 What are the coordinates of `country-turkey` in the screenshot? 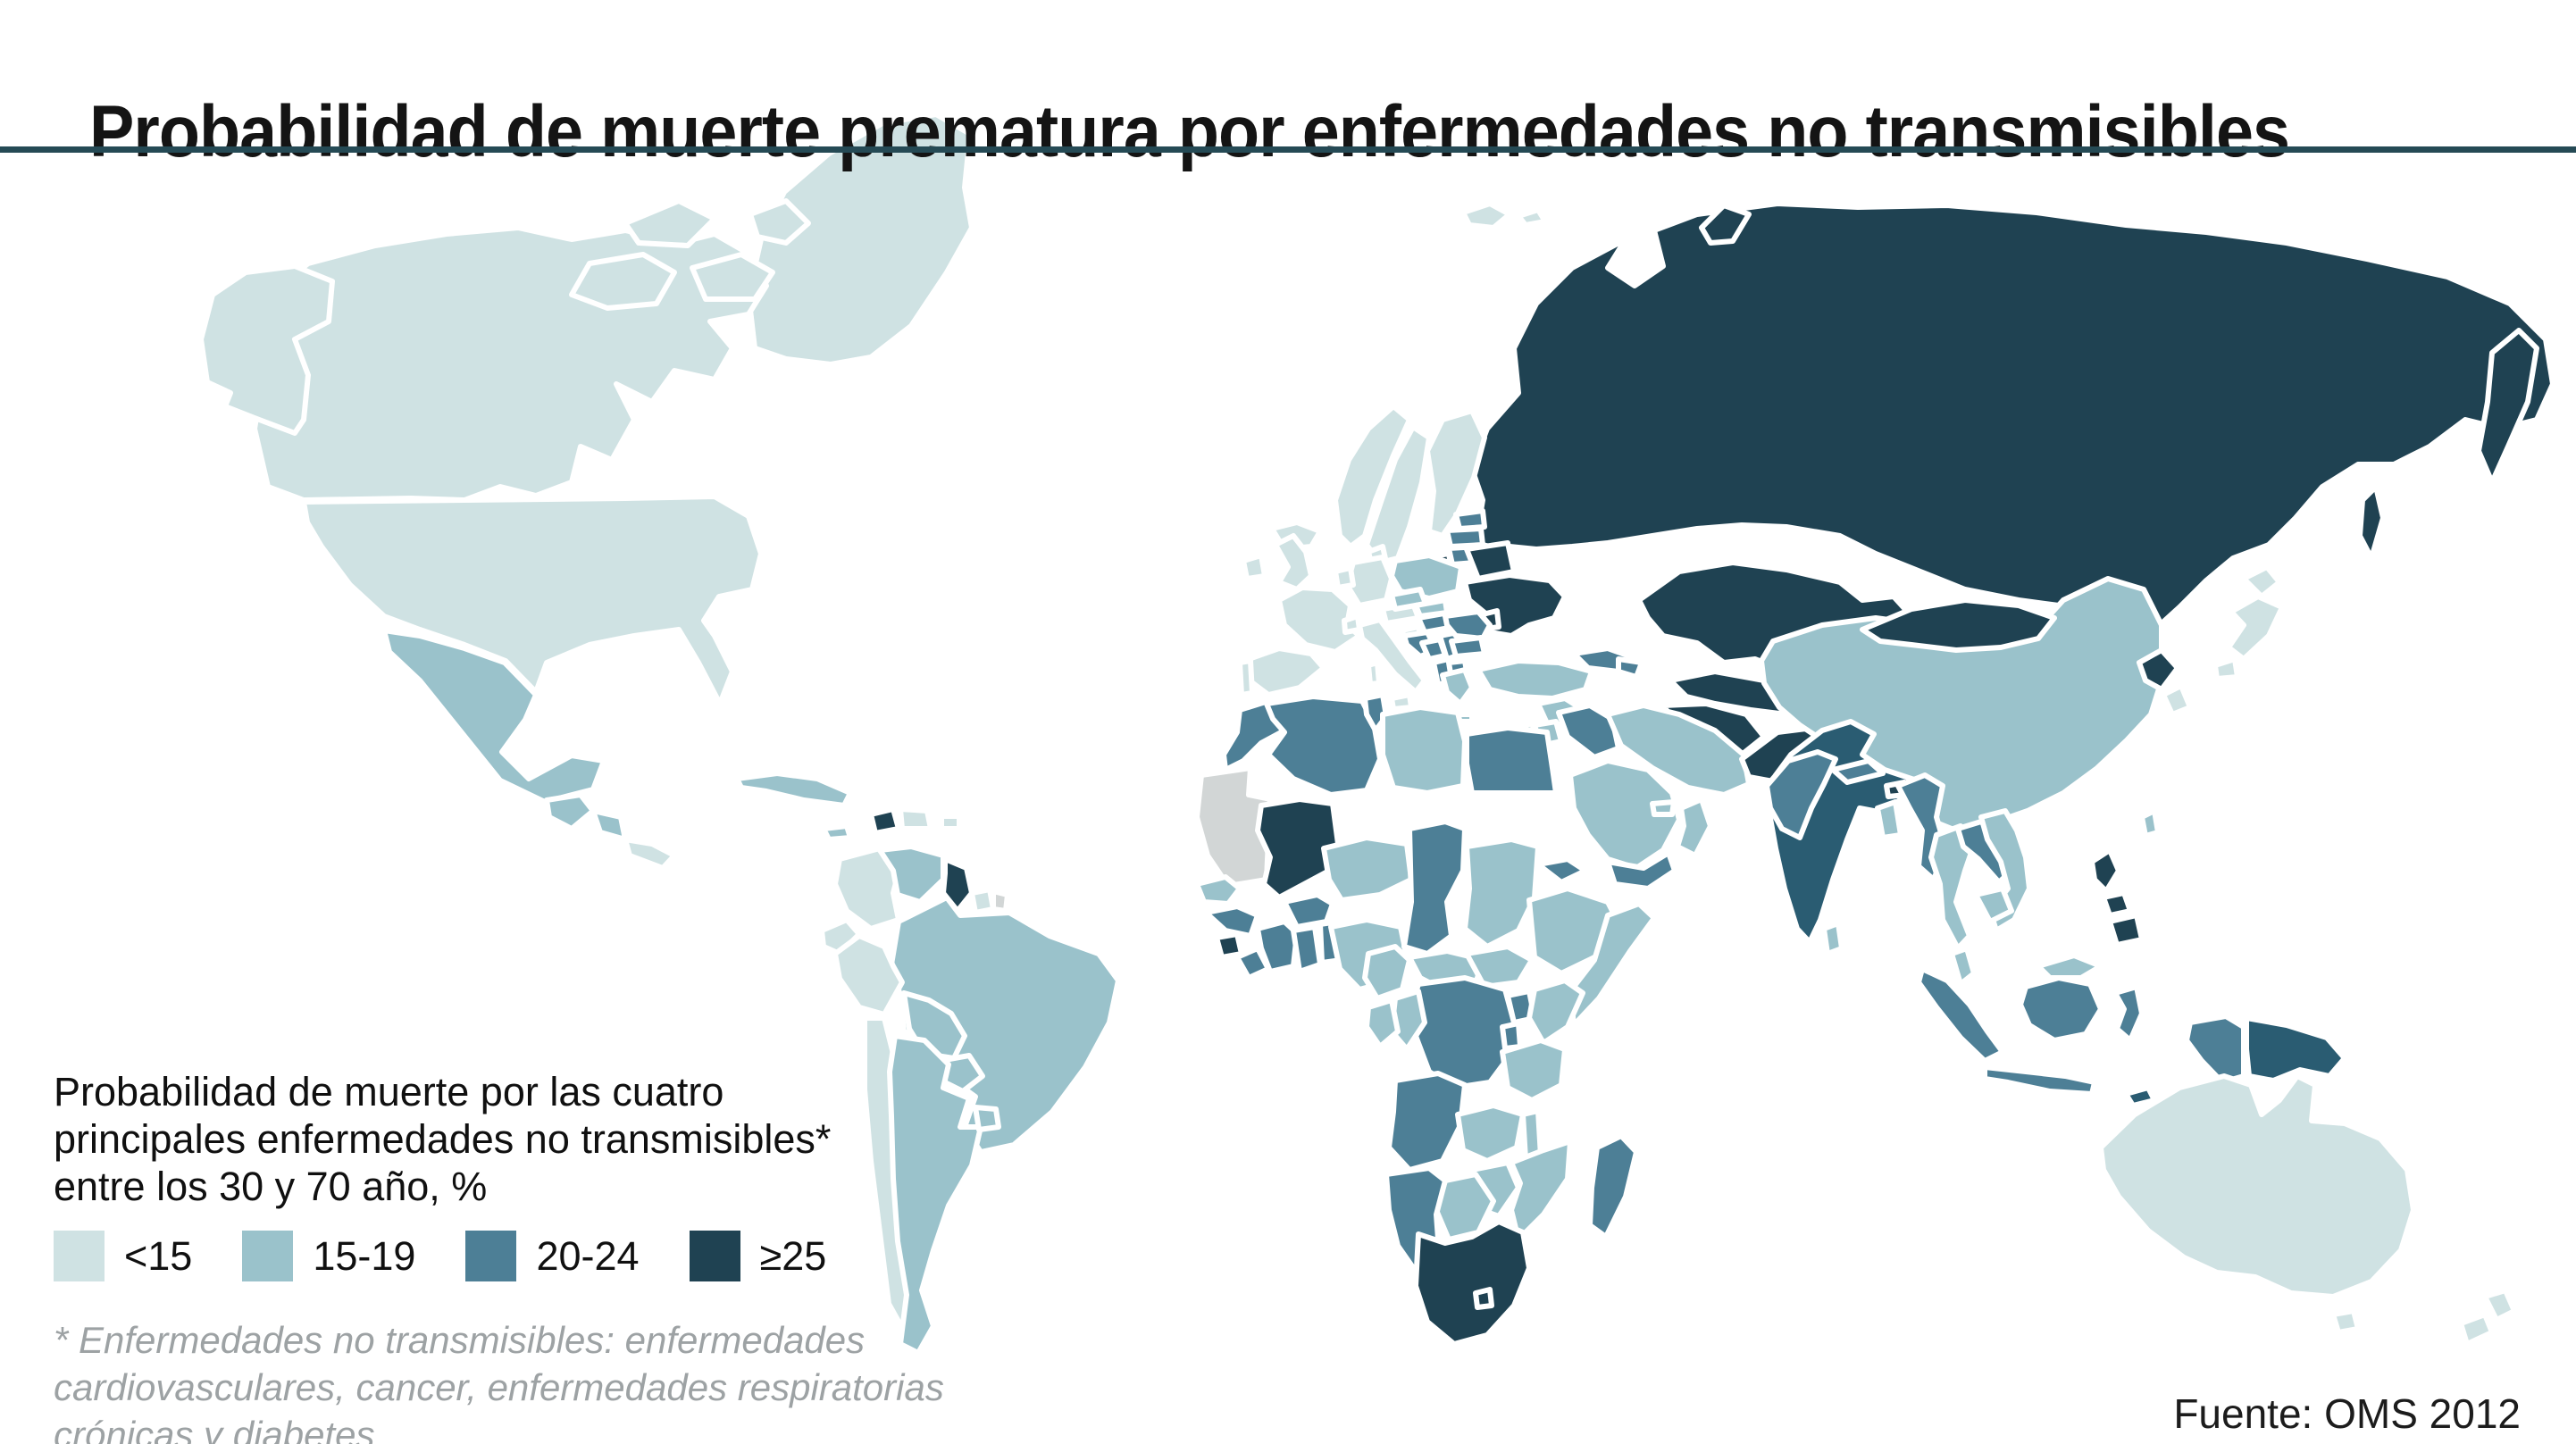 It's located at (1535, 679).